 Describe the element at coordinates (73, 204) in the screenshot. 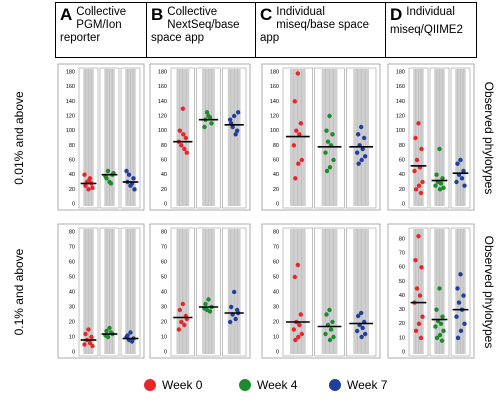

I see `y-tick-label: 0` at that location.